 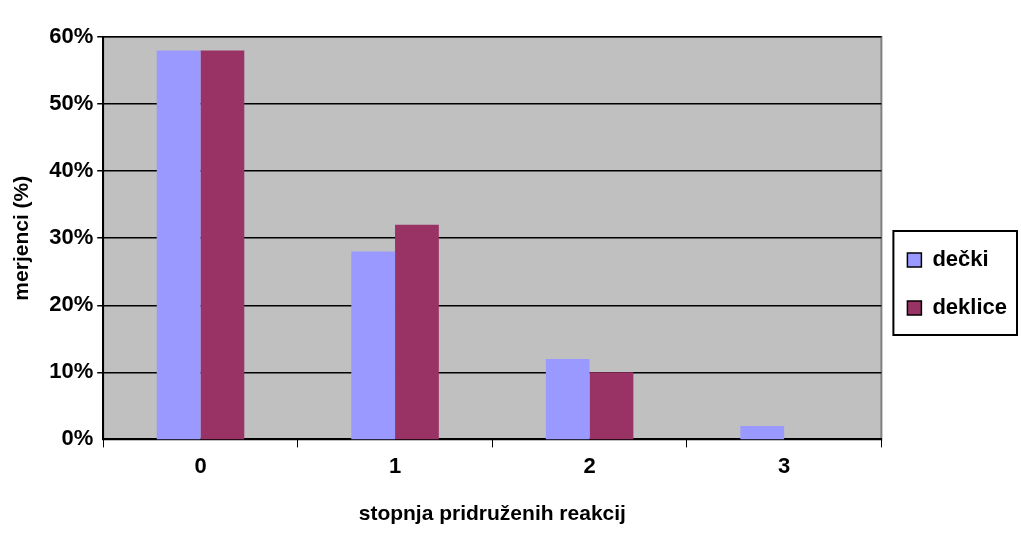 What do you see at coordinates (200, 465) in the screenshot?
I see `x-tick-label: 0` at bounding box center [200, 465].